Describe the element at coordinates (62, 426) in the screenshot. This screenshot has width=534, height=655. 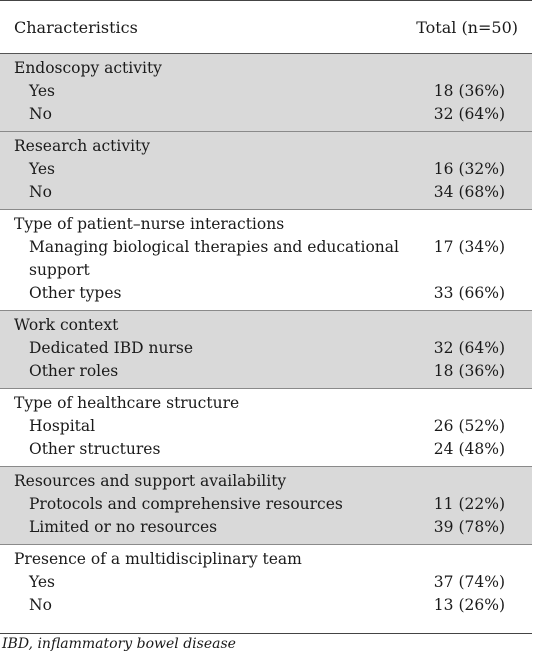
I see `row-label: Hospital` at that location.